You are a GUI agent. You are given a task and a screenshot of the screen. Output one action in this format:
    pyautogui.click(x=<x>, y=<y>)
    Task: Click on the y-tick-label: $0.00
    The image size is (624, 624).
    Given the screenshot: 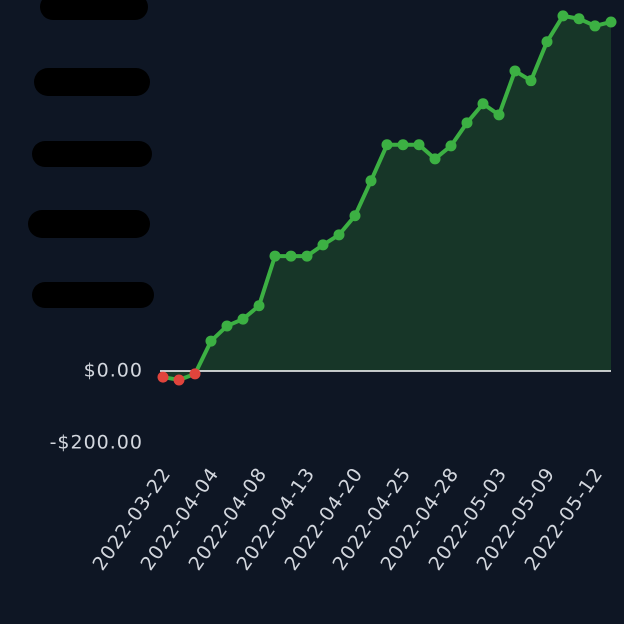 What is the action you would take?
    pyautogui.click(x=113, y=370)
    